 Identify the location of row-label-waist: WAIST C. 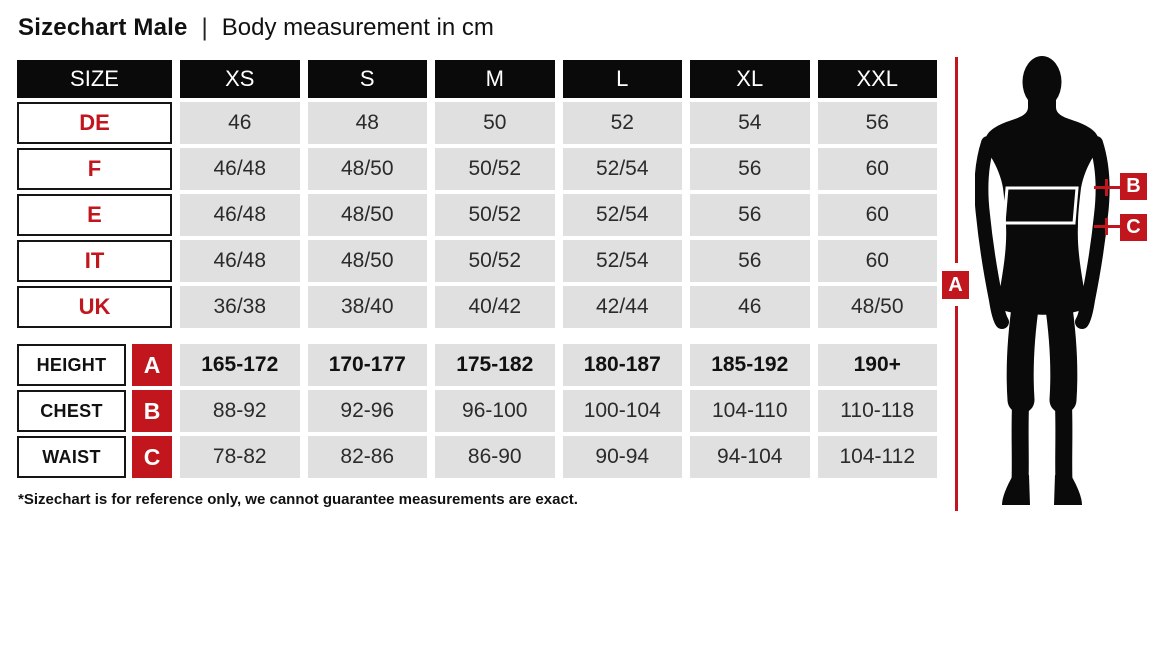
(94, 457).